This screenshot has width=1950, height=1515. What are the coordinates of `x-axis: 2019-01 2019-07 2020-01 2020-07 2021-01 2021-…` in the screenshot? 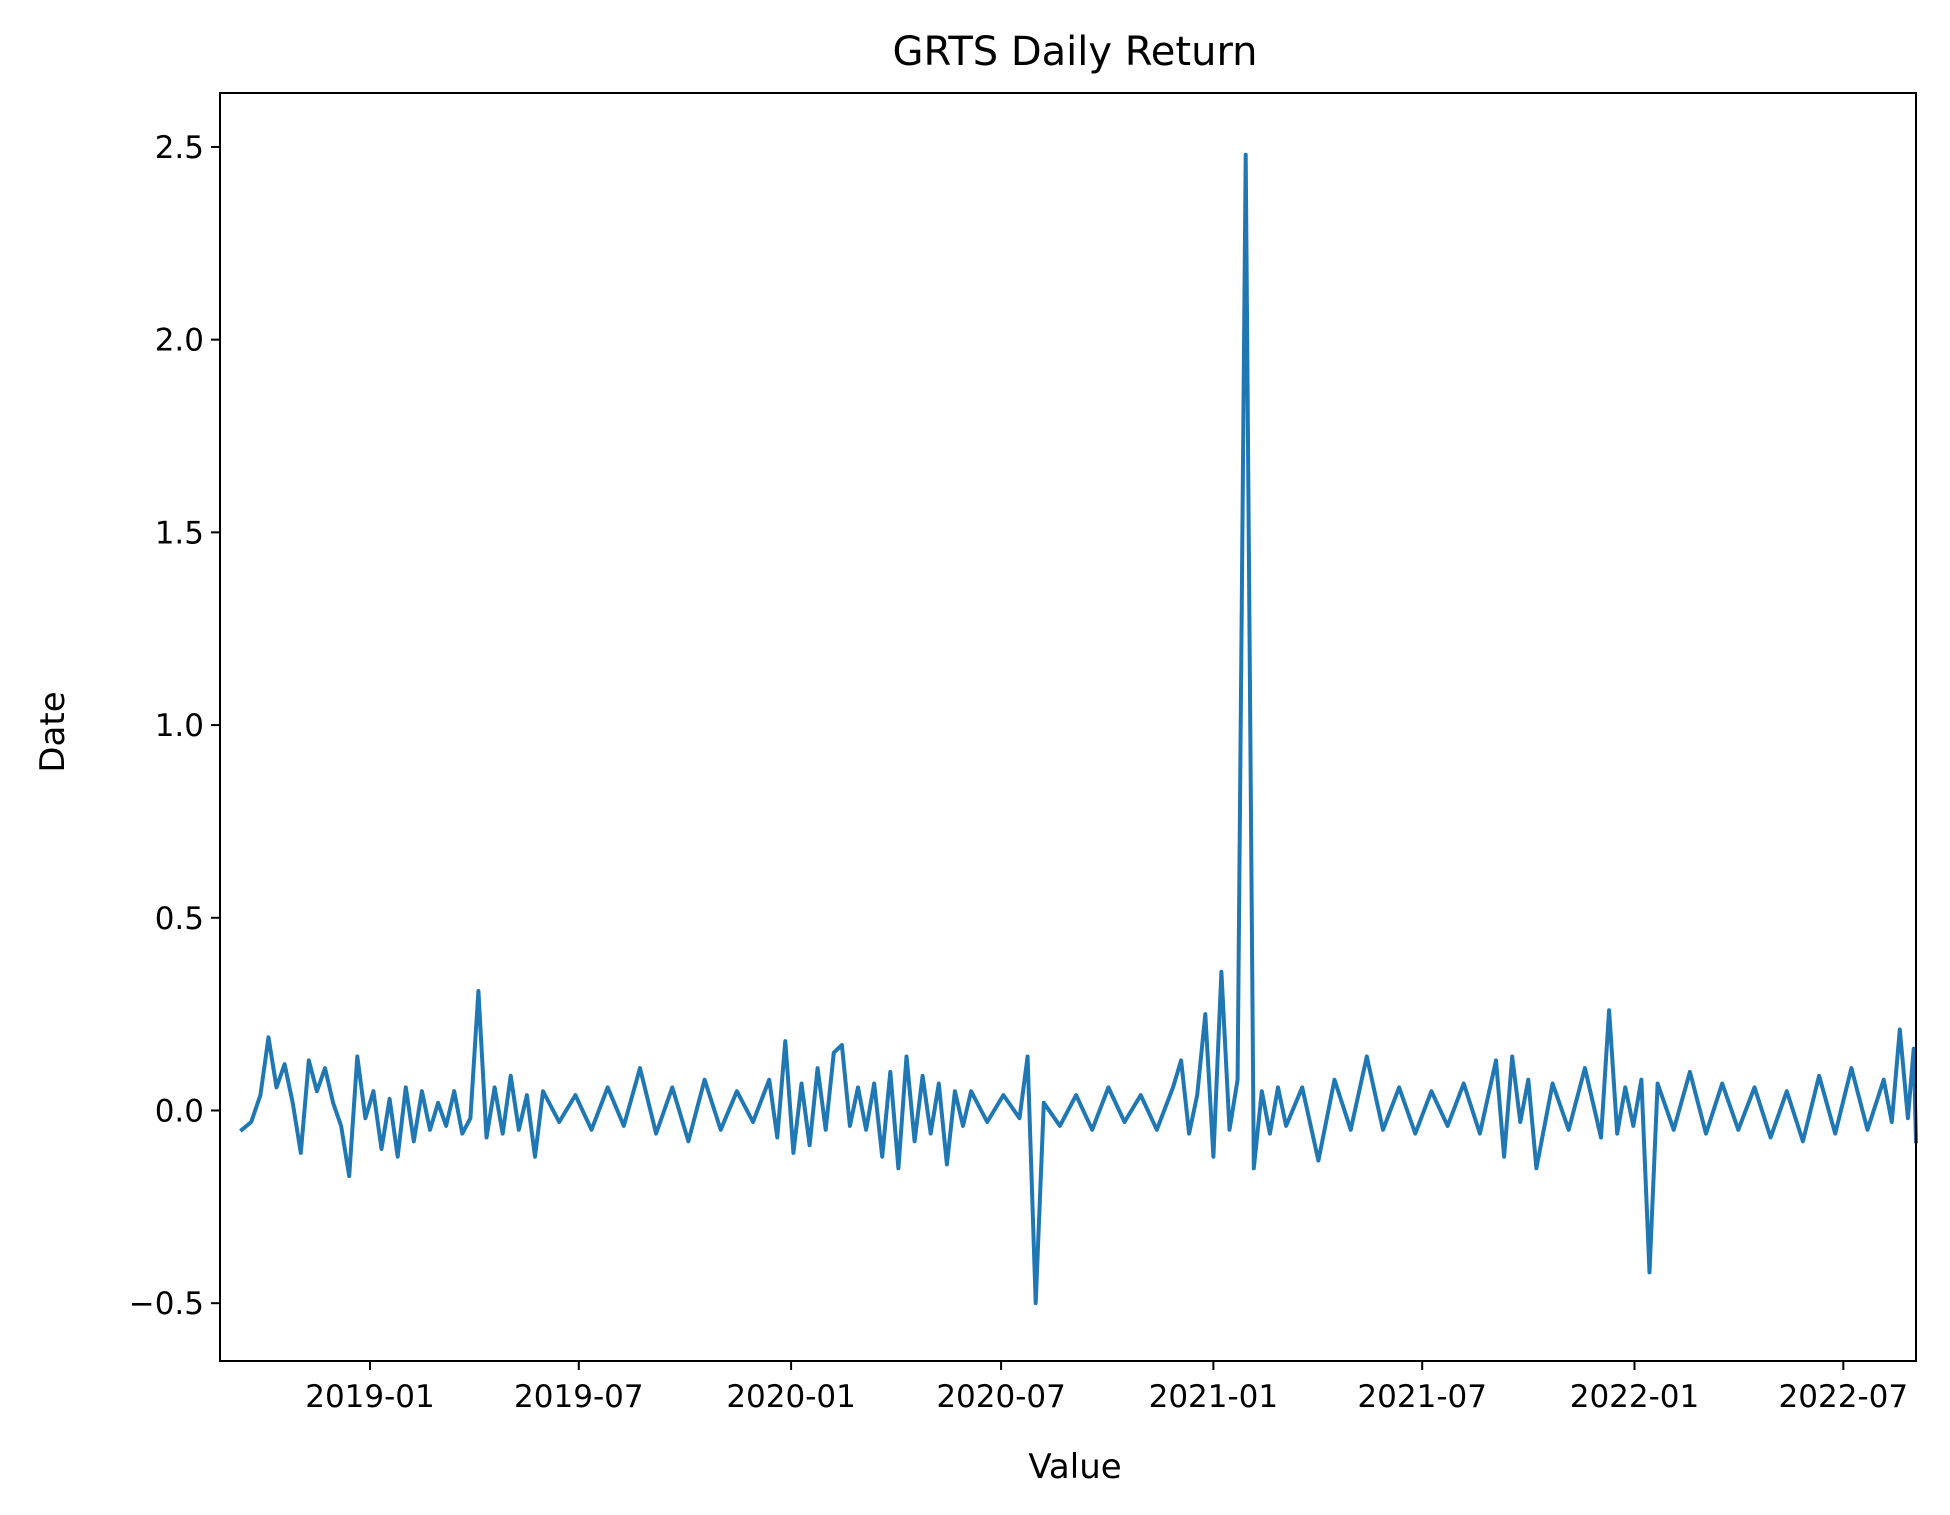 It's located at (1106, 1388).